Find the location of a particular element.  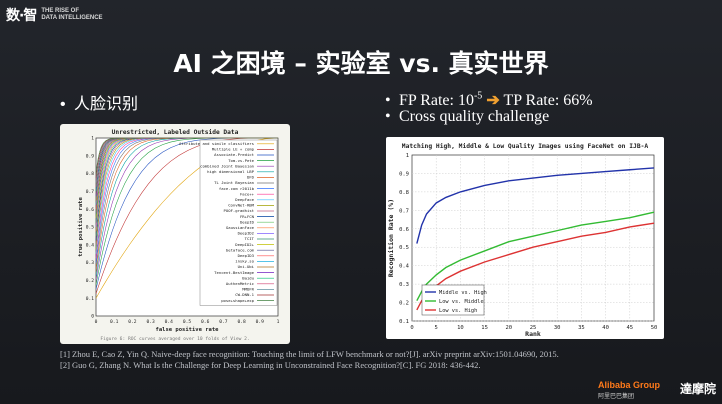

roc-y-tick: 0.8 is located at coordinates (90, 174).